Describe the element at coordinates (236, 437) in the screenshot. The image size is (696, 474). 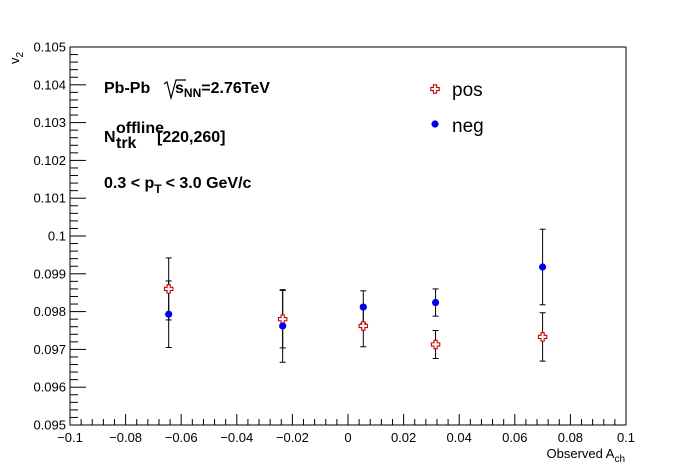
I see `x-tick-label: −0.04` at that location.